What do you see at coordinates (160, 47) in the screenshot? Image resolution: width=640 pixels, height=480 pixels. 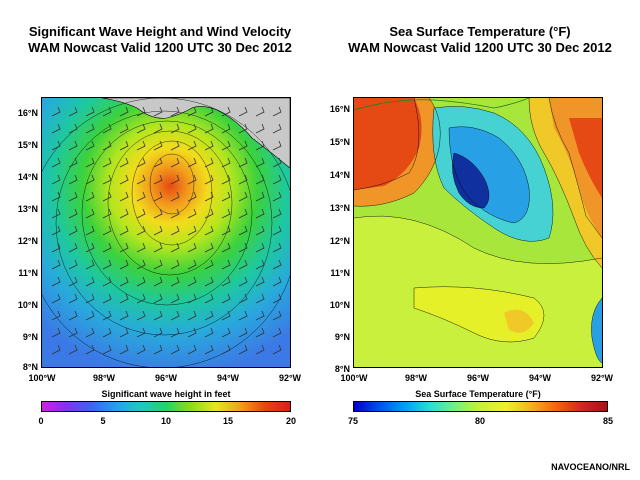 I see `wave-title-line2: WAM Nowcast Valid 1200 UTC 30 Dec 2012` at bounding box center [160, 47].